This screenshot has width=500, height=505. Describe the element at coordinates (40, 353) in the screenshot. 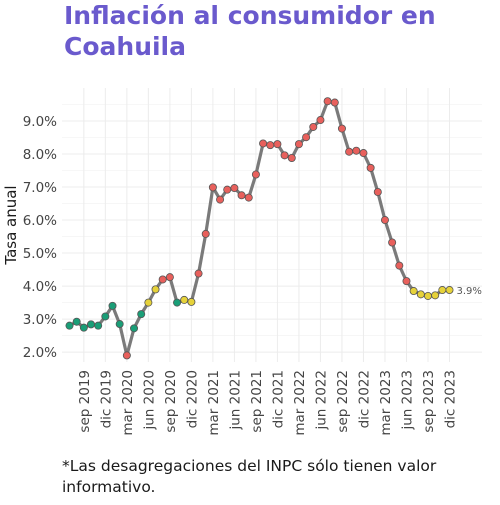

I see `y-tick-label: 2.0%` at that location.